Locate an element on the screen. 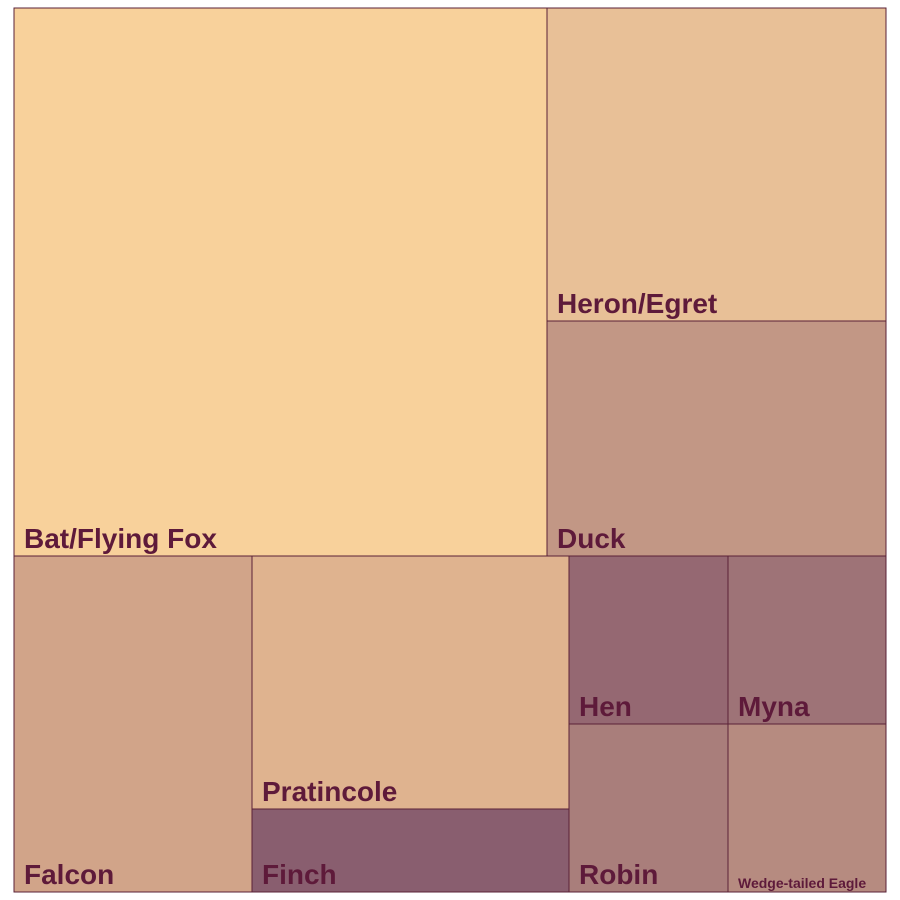  treemap-label-heron-egret: Heron/Egret is located at coordinates (637, 303).